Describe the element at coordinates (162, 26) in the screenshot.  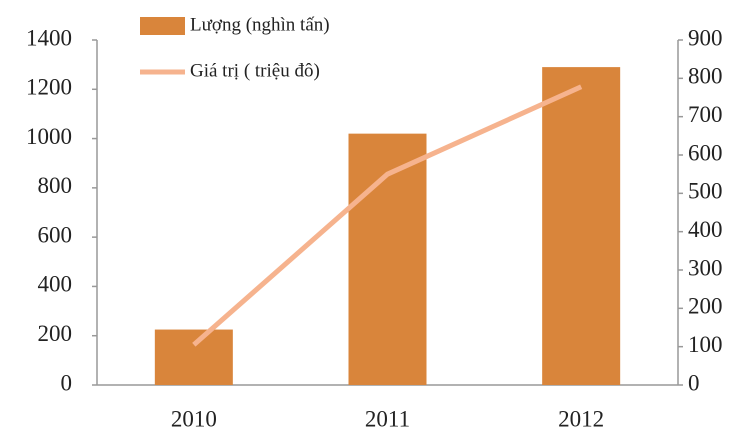
I see `legend-swatch` at that location.